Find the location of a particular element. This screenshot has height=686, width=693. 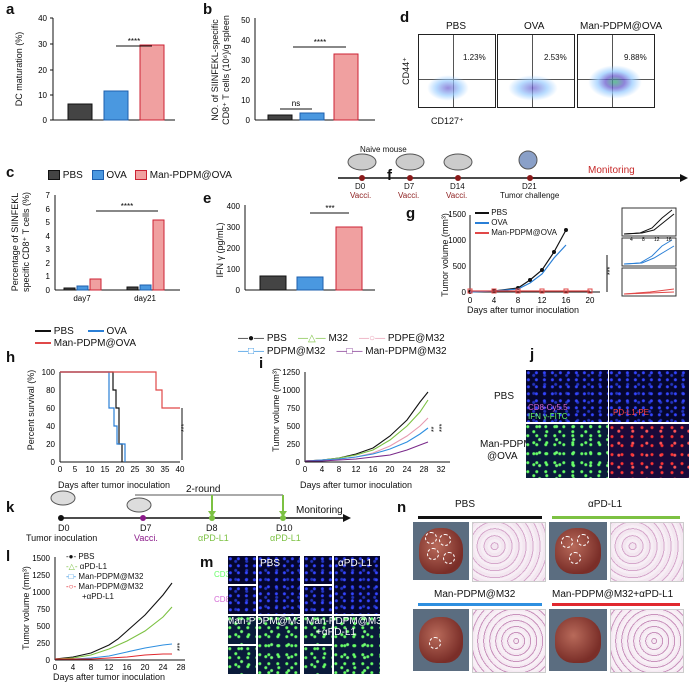

ytick: 2 is located at coordinates (48, 263).